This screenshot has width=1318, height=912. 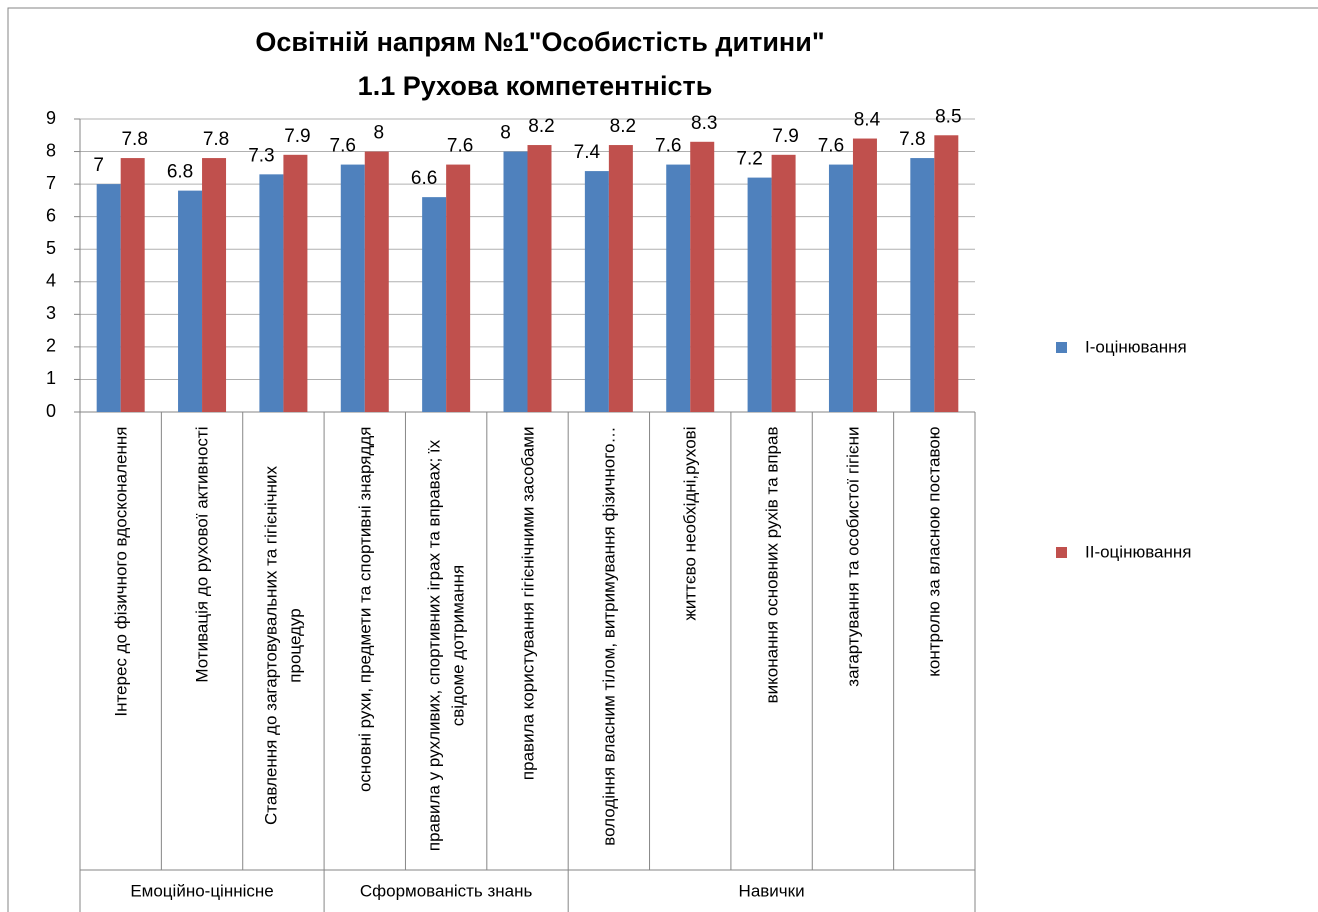 What do you see at coordinates (535, 86) in the screenshot?
I see `chart-subtitle: 1.1 Рухова компетентність` at bounding box center [535, 86].